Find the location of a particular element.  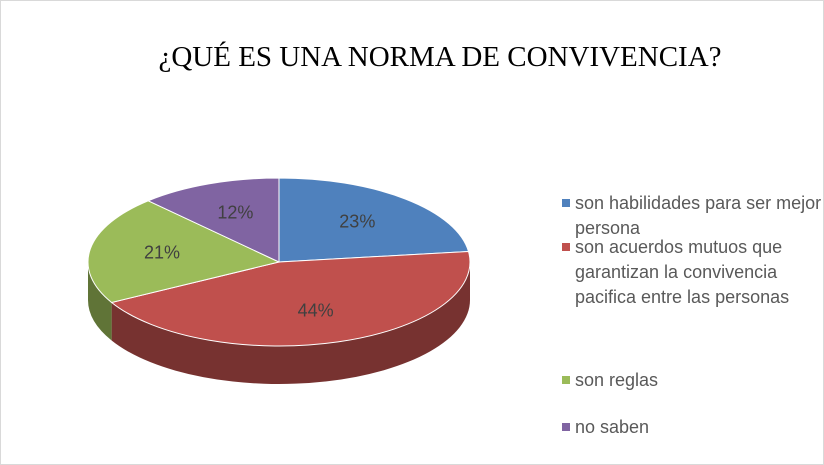

data-label: 44% is located at coordinates (316, 310).